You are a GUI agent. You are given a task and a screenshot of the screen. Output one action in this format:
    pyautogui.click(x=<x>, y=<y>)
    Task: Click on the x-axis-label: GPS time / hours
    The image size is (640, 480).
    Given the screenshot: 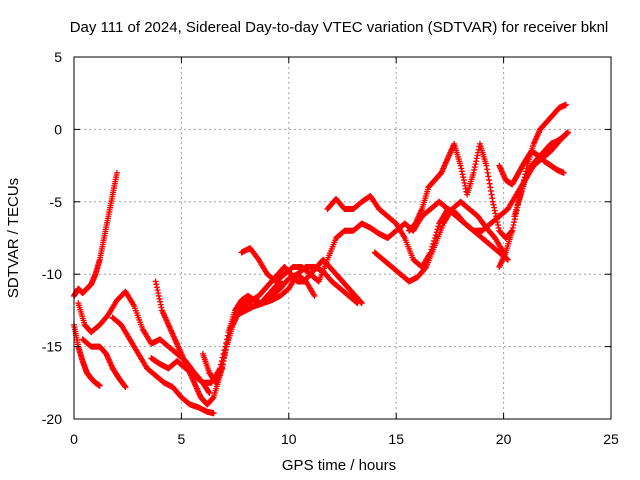 What is the action you would take?
    pyautogui.click(x=339, y=465)
    